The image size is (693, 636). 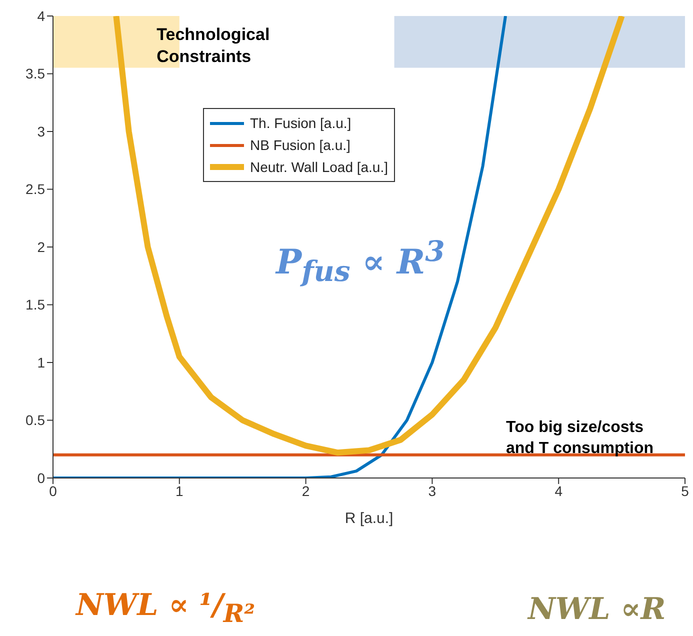 What do you see at coordinates (36, 304) in the screenshot?
I see `y-tick-label: 1.5` at bounding box center [36, 304].